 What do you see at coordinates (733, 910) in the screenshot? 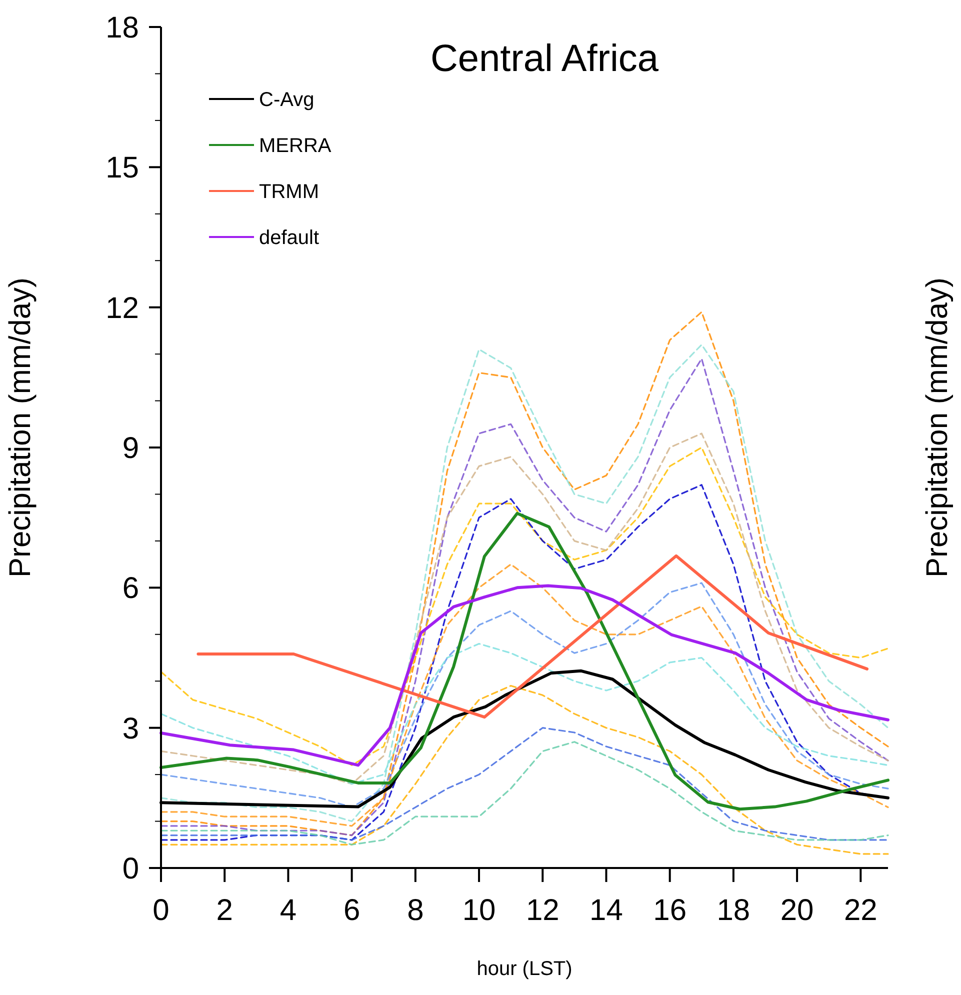
I see `x-tick-label: 18` at bounding box center [733, 910].